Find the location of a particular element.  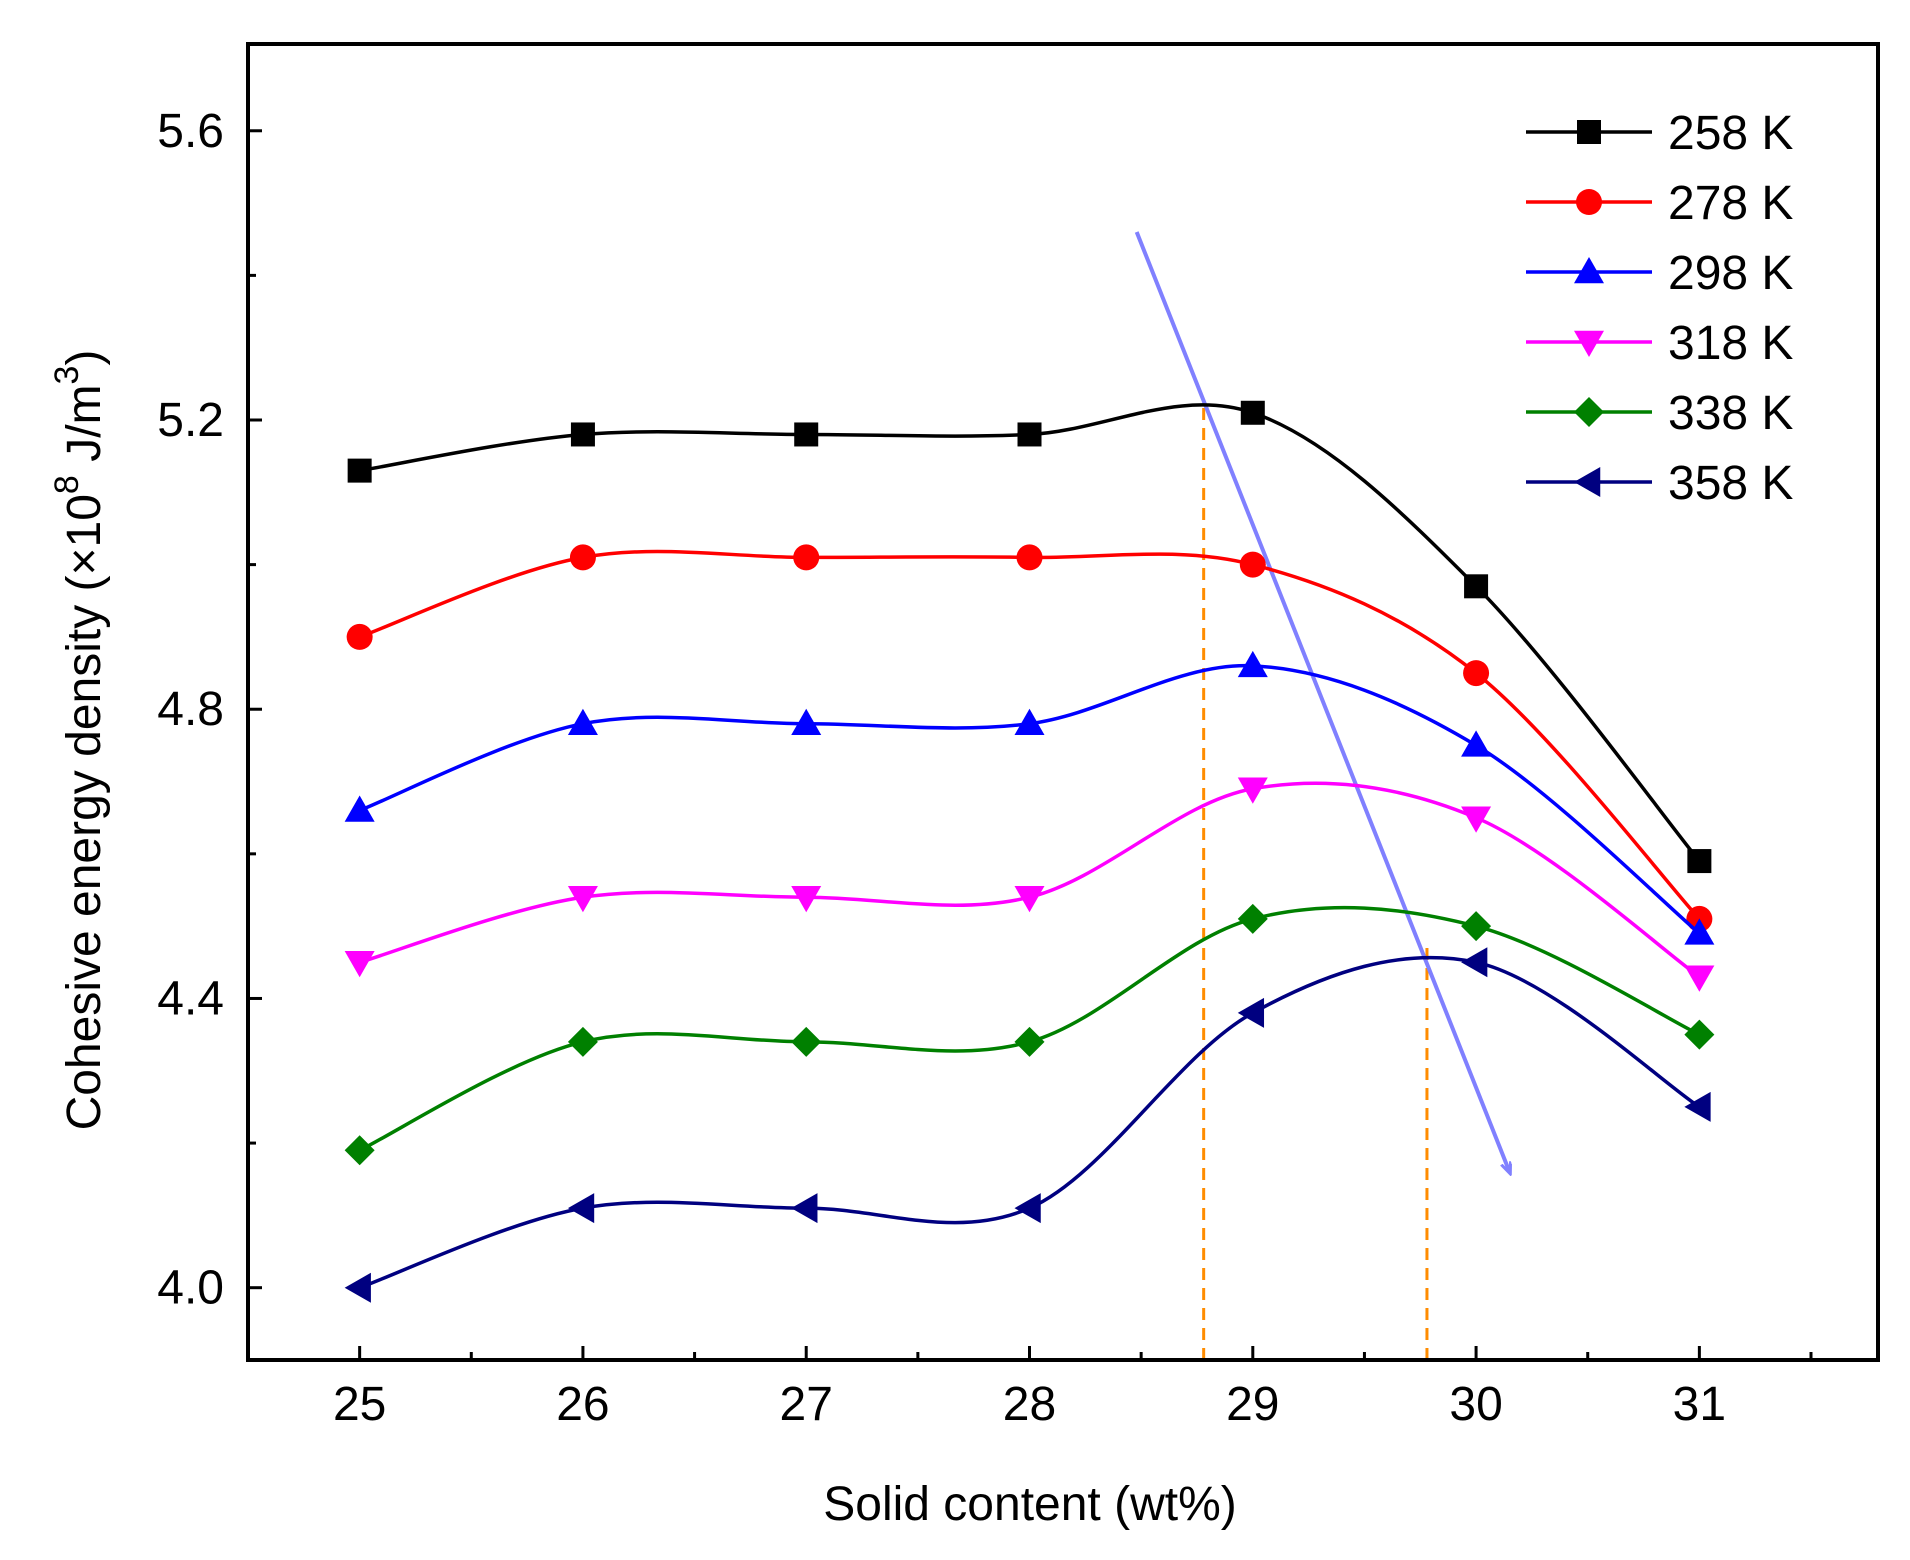

x-tick-label: 27 is located at coordinates (806, 1404).